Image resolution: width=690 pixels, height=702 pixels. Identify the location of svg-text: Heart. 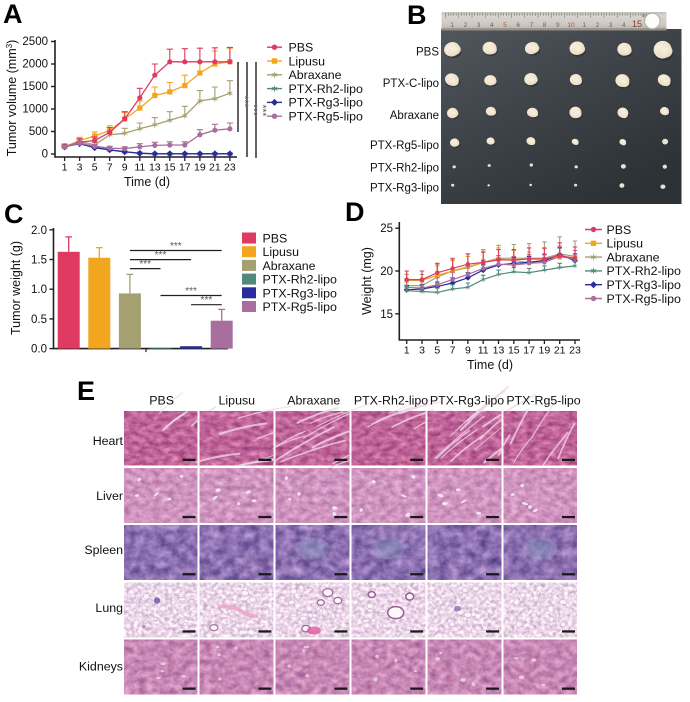
(108, 441).